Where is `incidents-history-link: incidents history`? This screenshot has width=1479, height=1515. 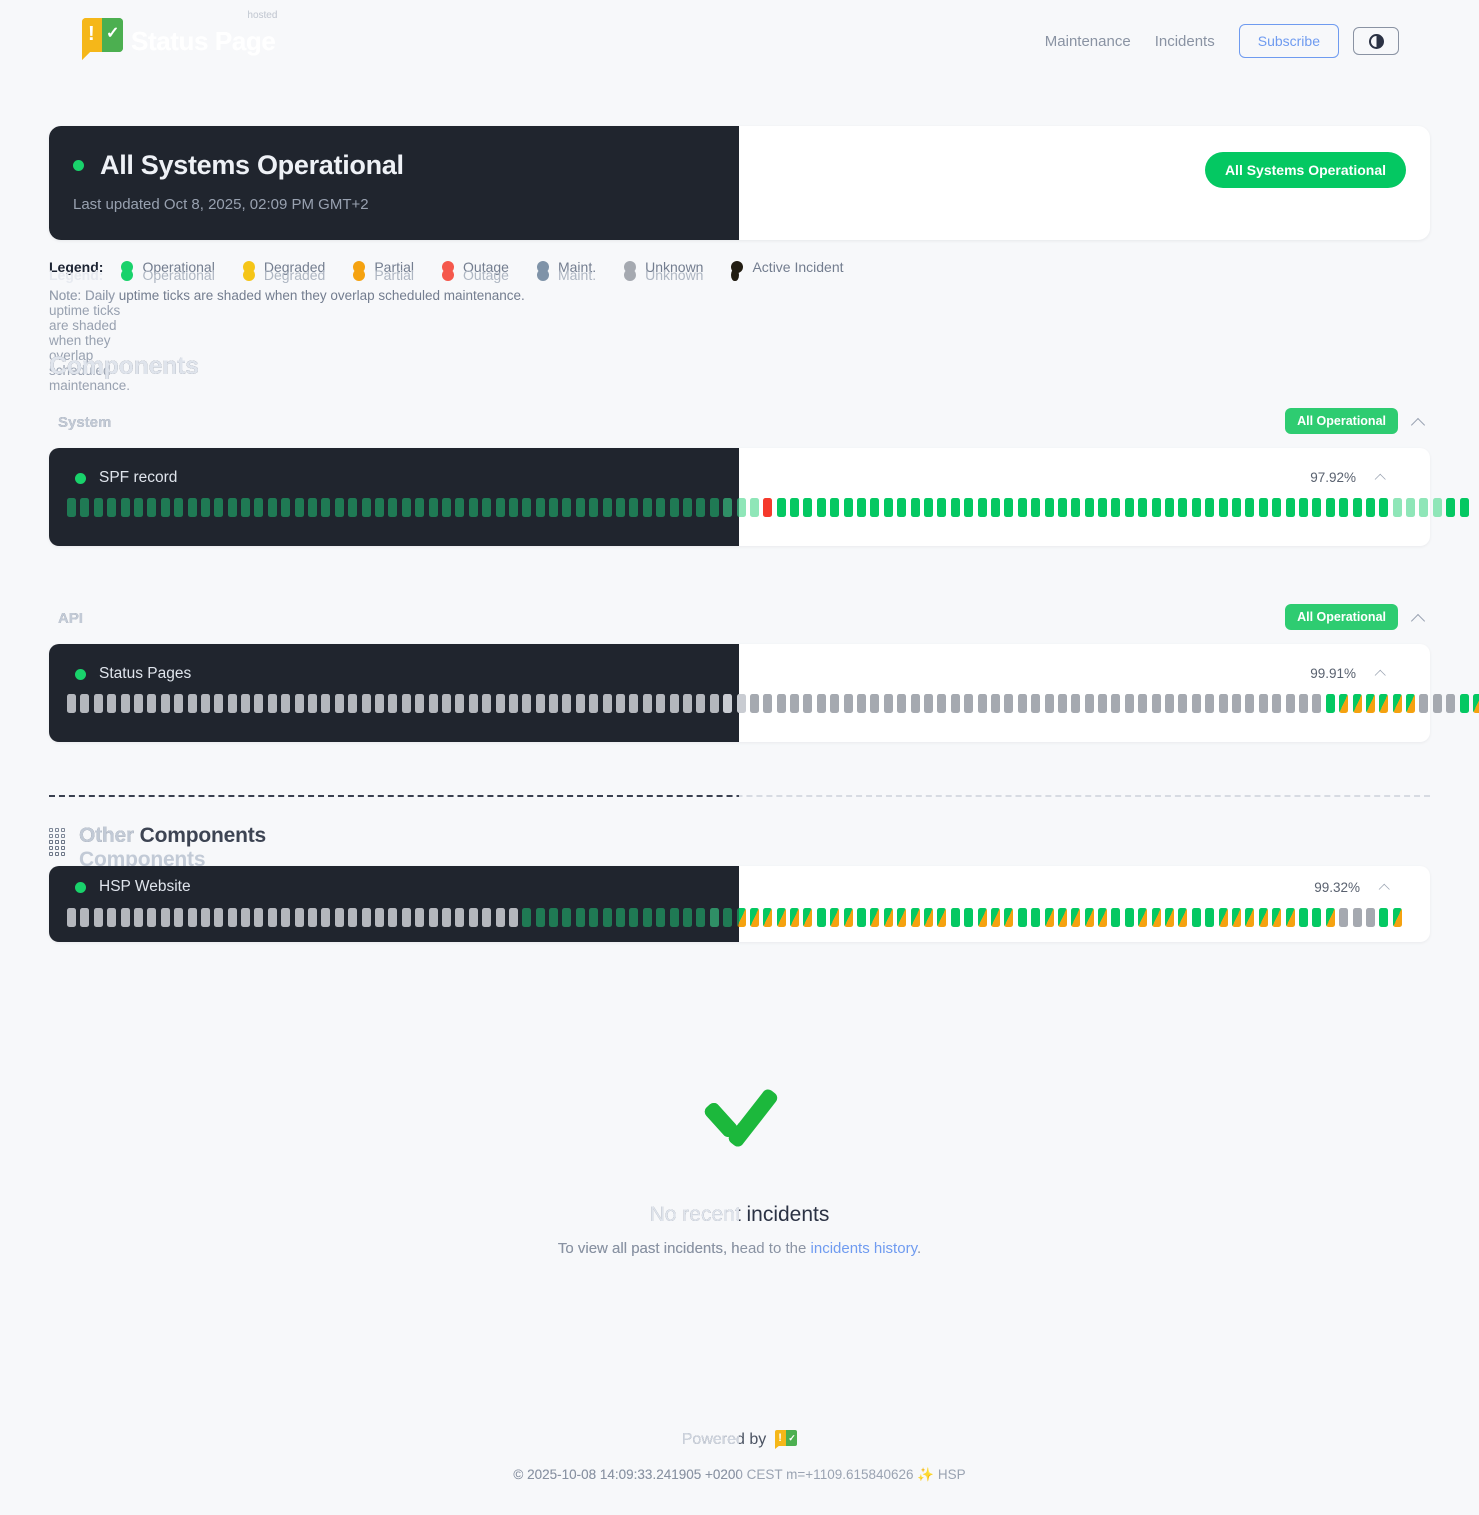 incidents-history-link: incidents history is located at coordinates (863, 1248).